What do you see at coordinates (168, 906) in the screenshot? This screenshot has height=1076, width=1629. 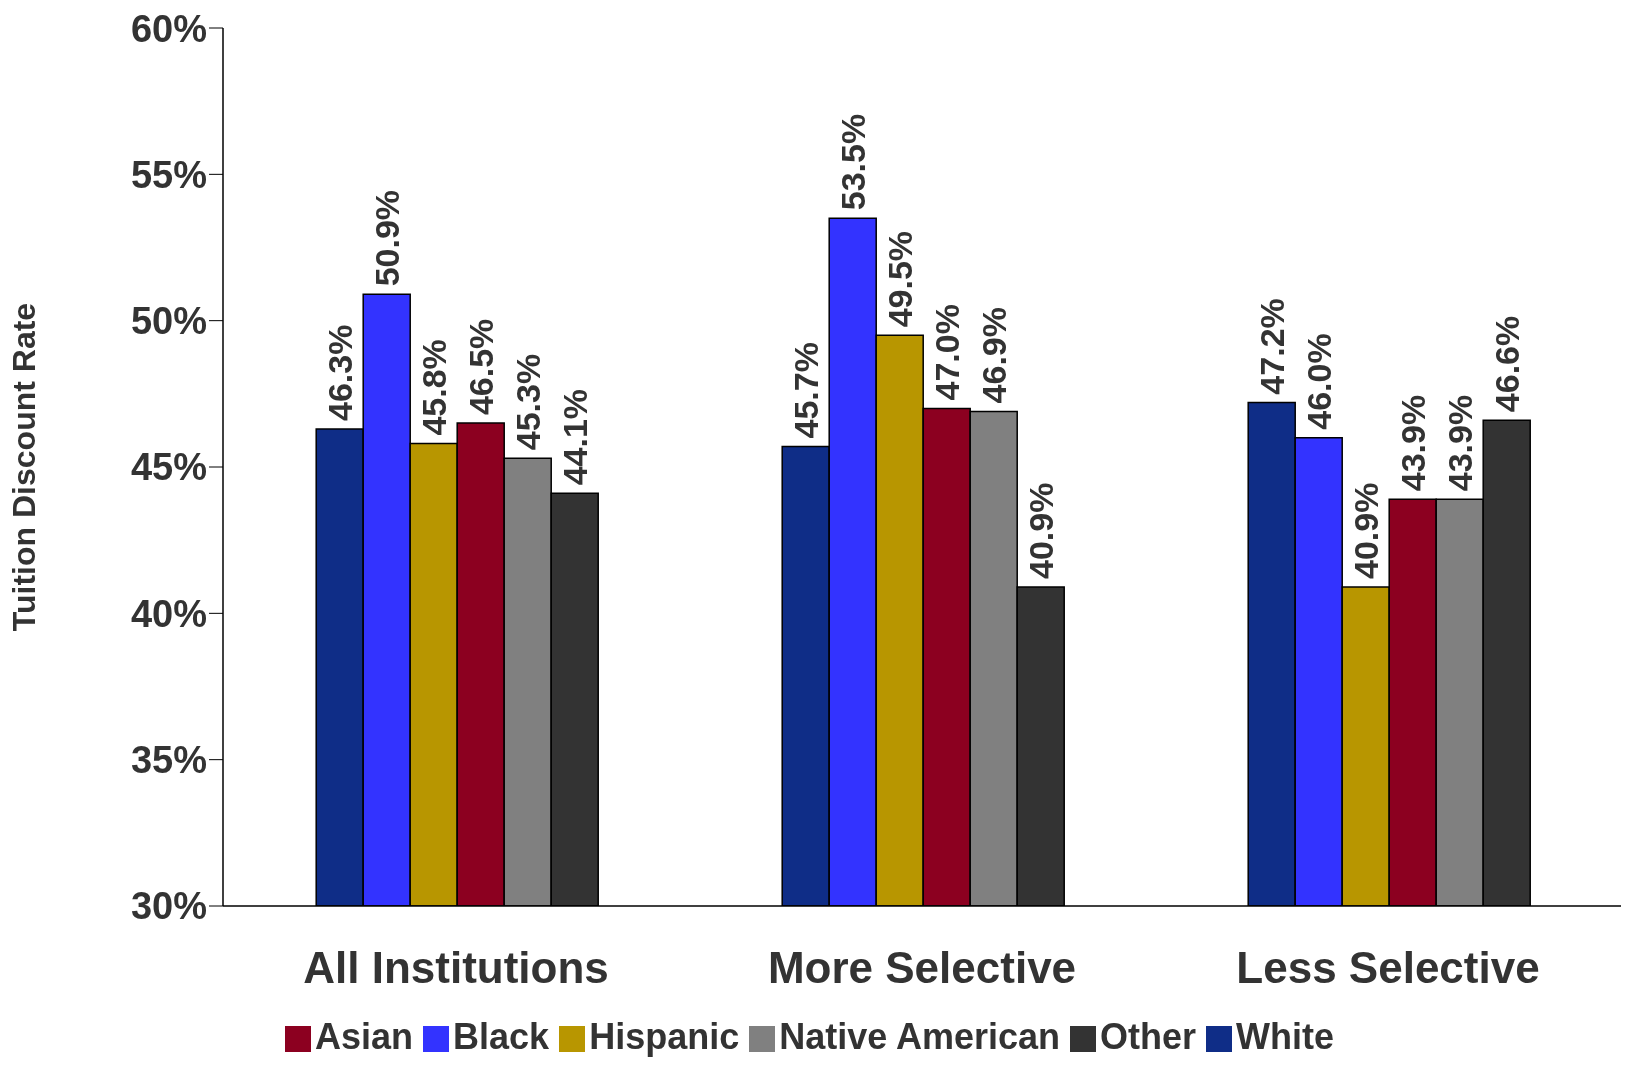 I see `y-tick-label: 30%` at bounding box center [168, 906].